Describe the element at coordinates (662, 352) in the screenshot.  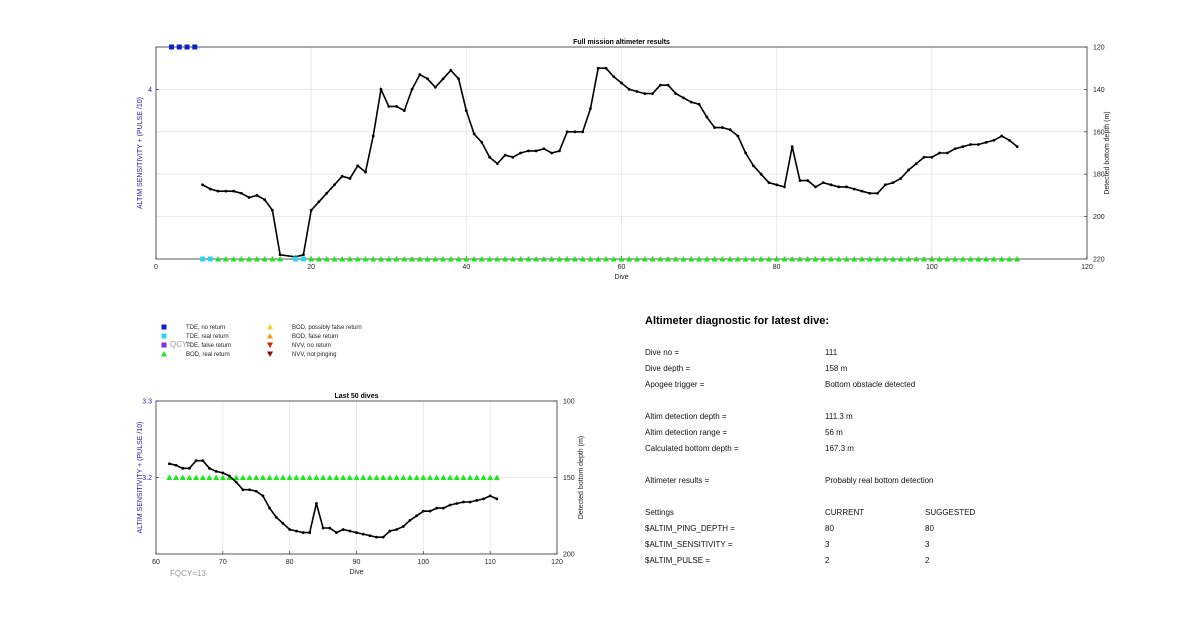
I see `diag-label-dive-no: Dive no =` at that location.